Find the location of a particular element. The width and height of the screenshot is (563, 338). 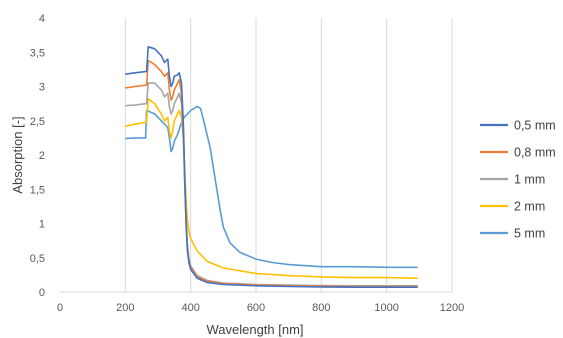

legend-label: 5 mm is located at coordinates (529, 234).